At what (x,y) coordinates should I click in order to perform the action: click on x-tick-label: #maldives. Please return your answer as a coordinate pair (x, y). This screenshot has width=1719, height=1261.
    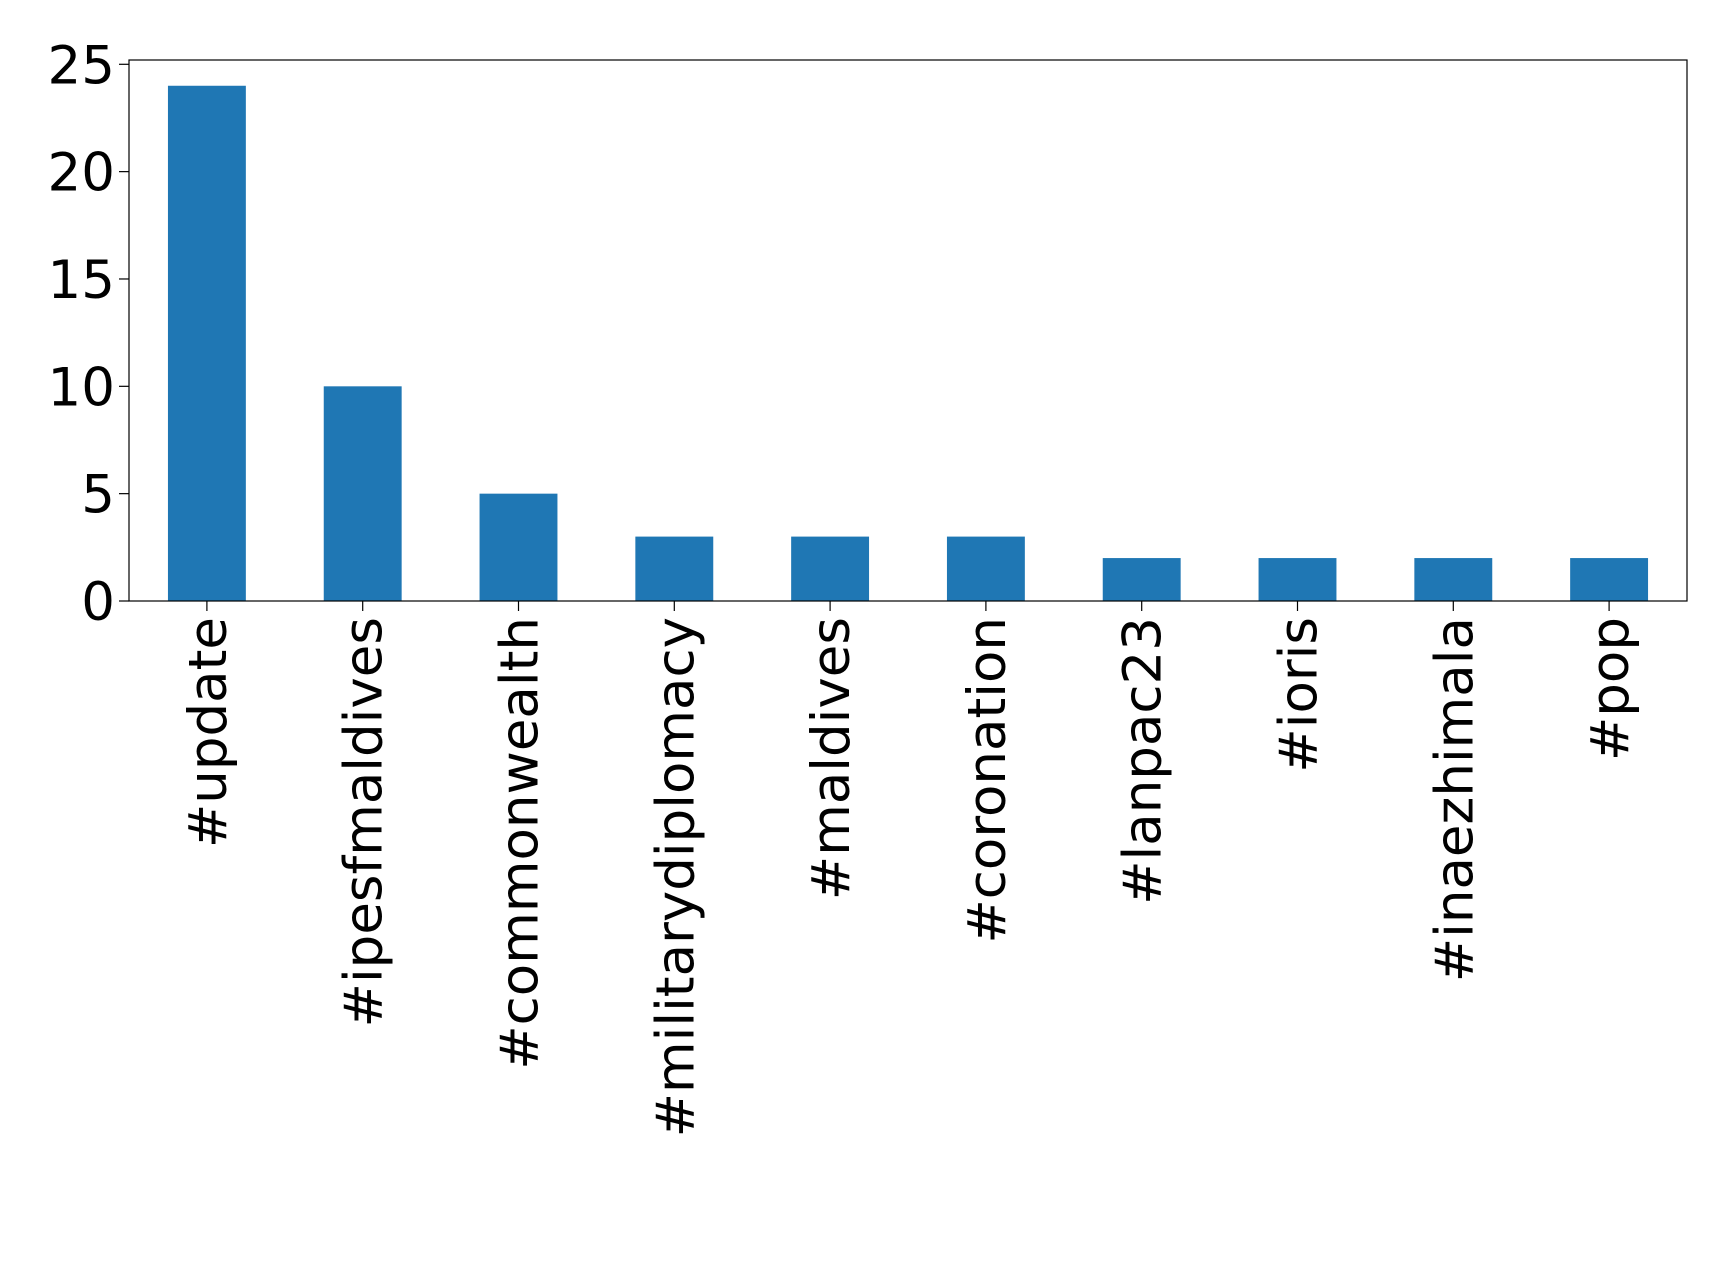
    Looking at the image, I should click on (831, 758).